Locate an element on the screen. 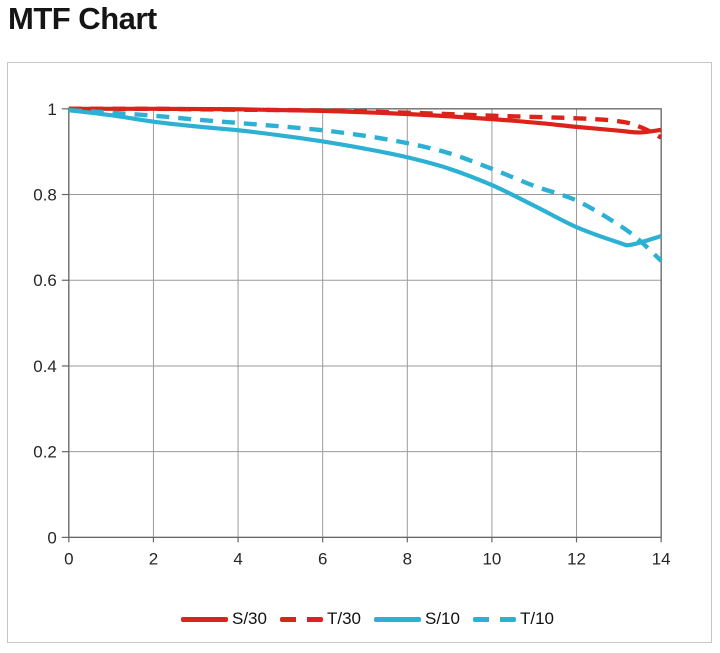 Image resolution: width=720 pixels, height=653 pixels. legend-item-s10: S/10 is located at coordinates (417, 619).